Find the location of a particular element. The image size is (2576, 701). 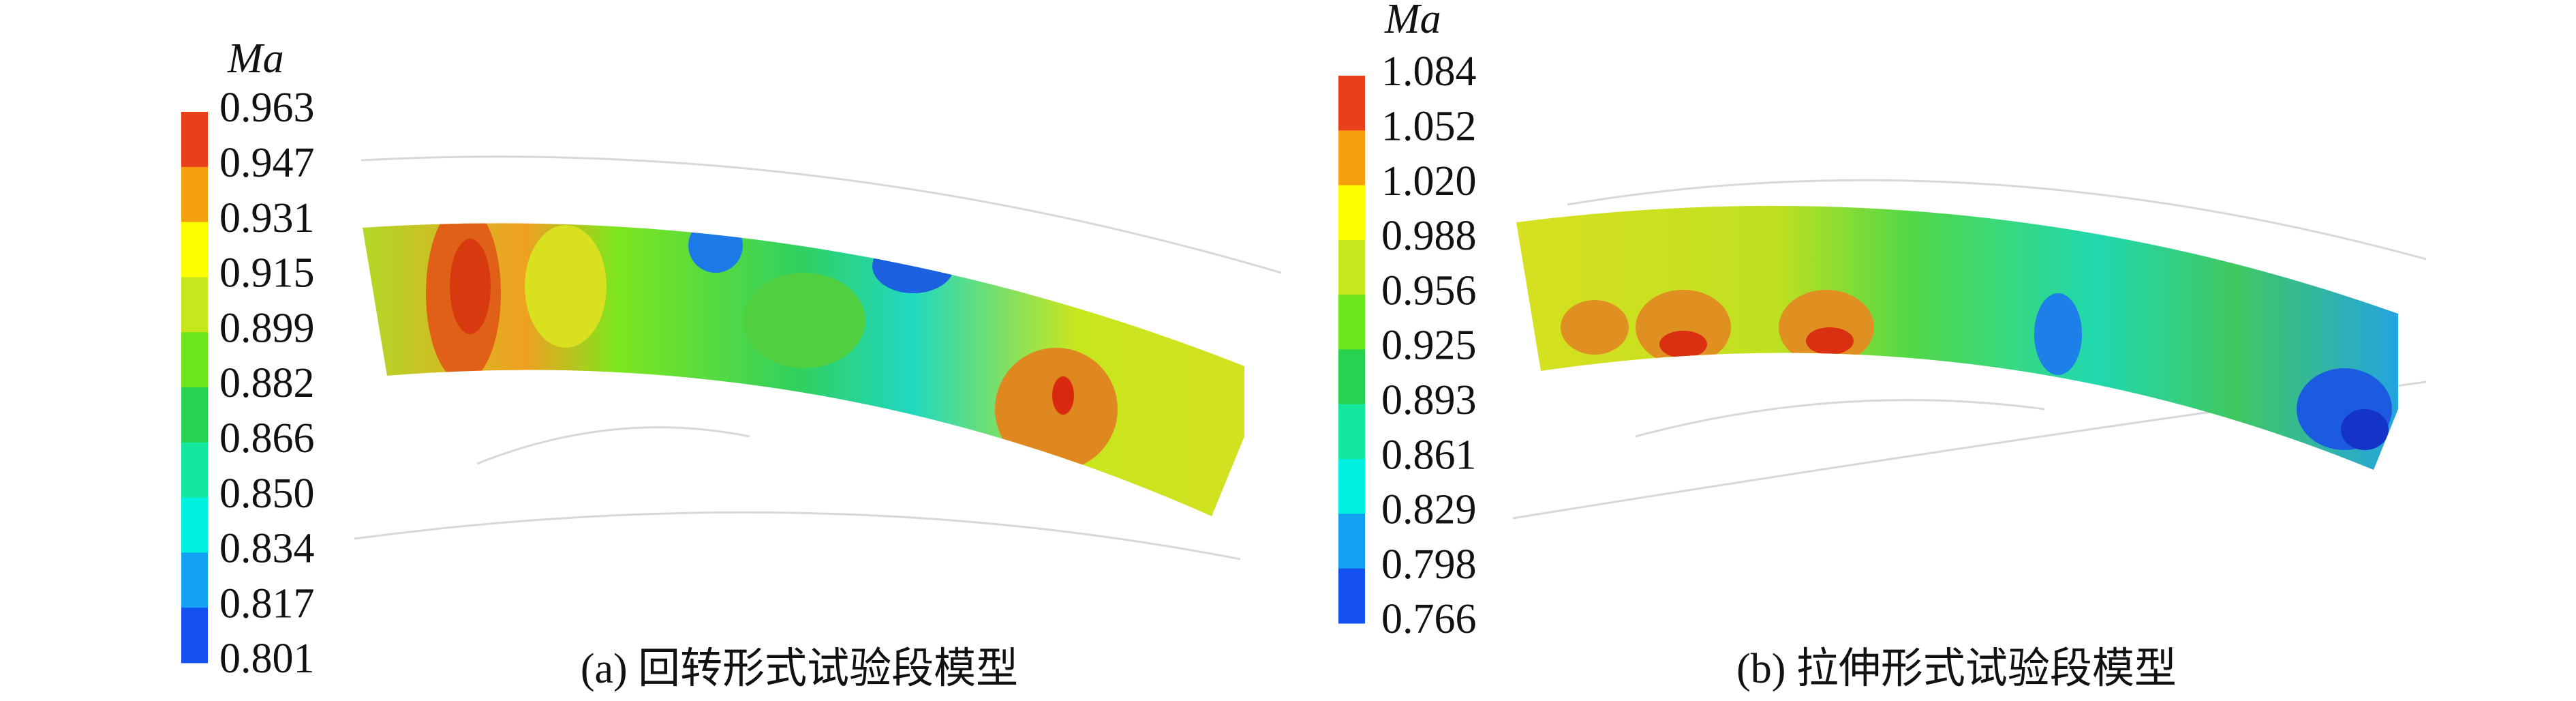

colorbar-label: 0.861 is located at coordinates (1429, 455).